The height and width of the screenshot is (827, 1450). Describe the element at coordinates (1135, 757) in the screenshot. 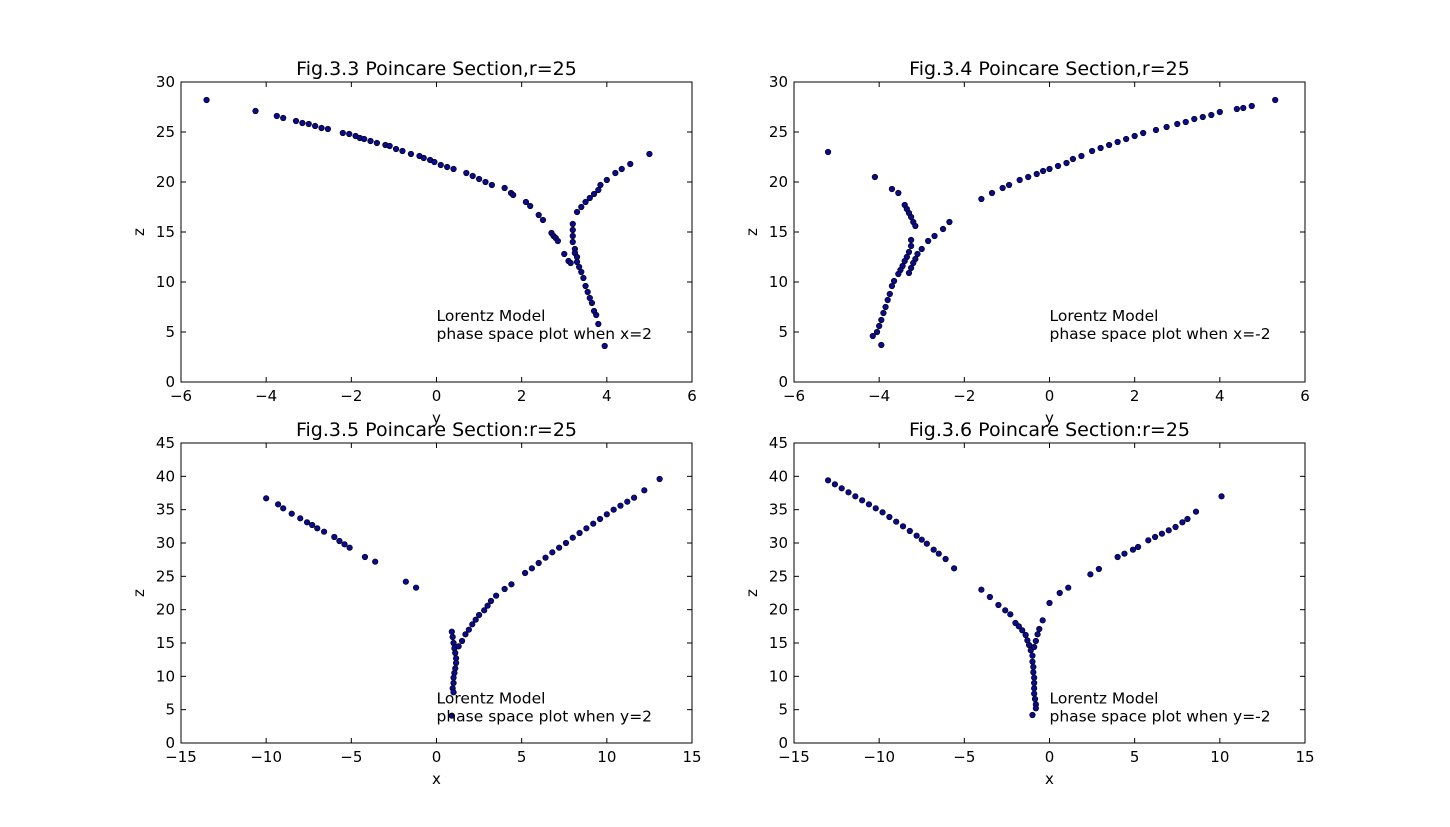

I see `panel-4-xtick-label: 5` at that location.